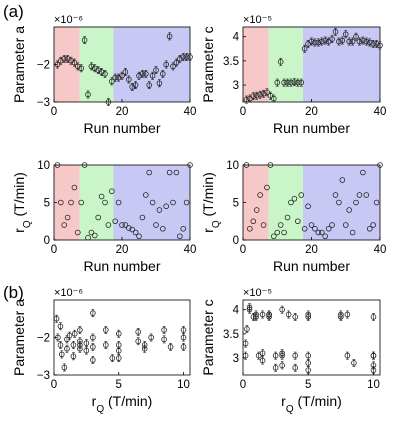 This screenshot has width=416, height=432. I want to click on chart-c1: 0 20 40 3 3.5 4×10⁻⁵ Run number Parameter c, so click(293, 75).